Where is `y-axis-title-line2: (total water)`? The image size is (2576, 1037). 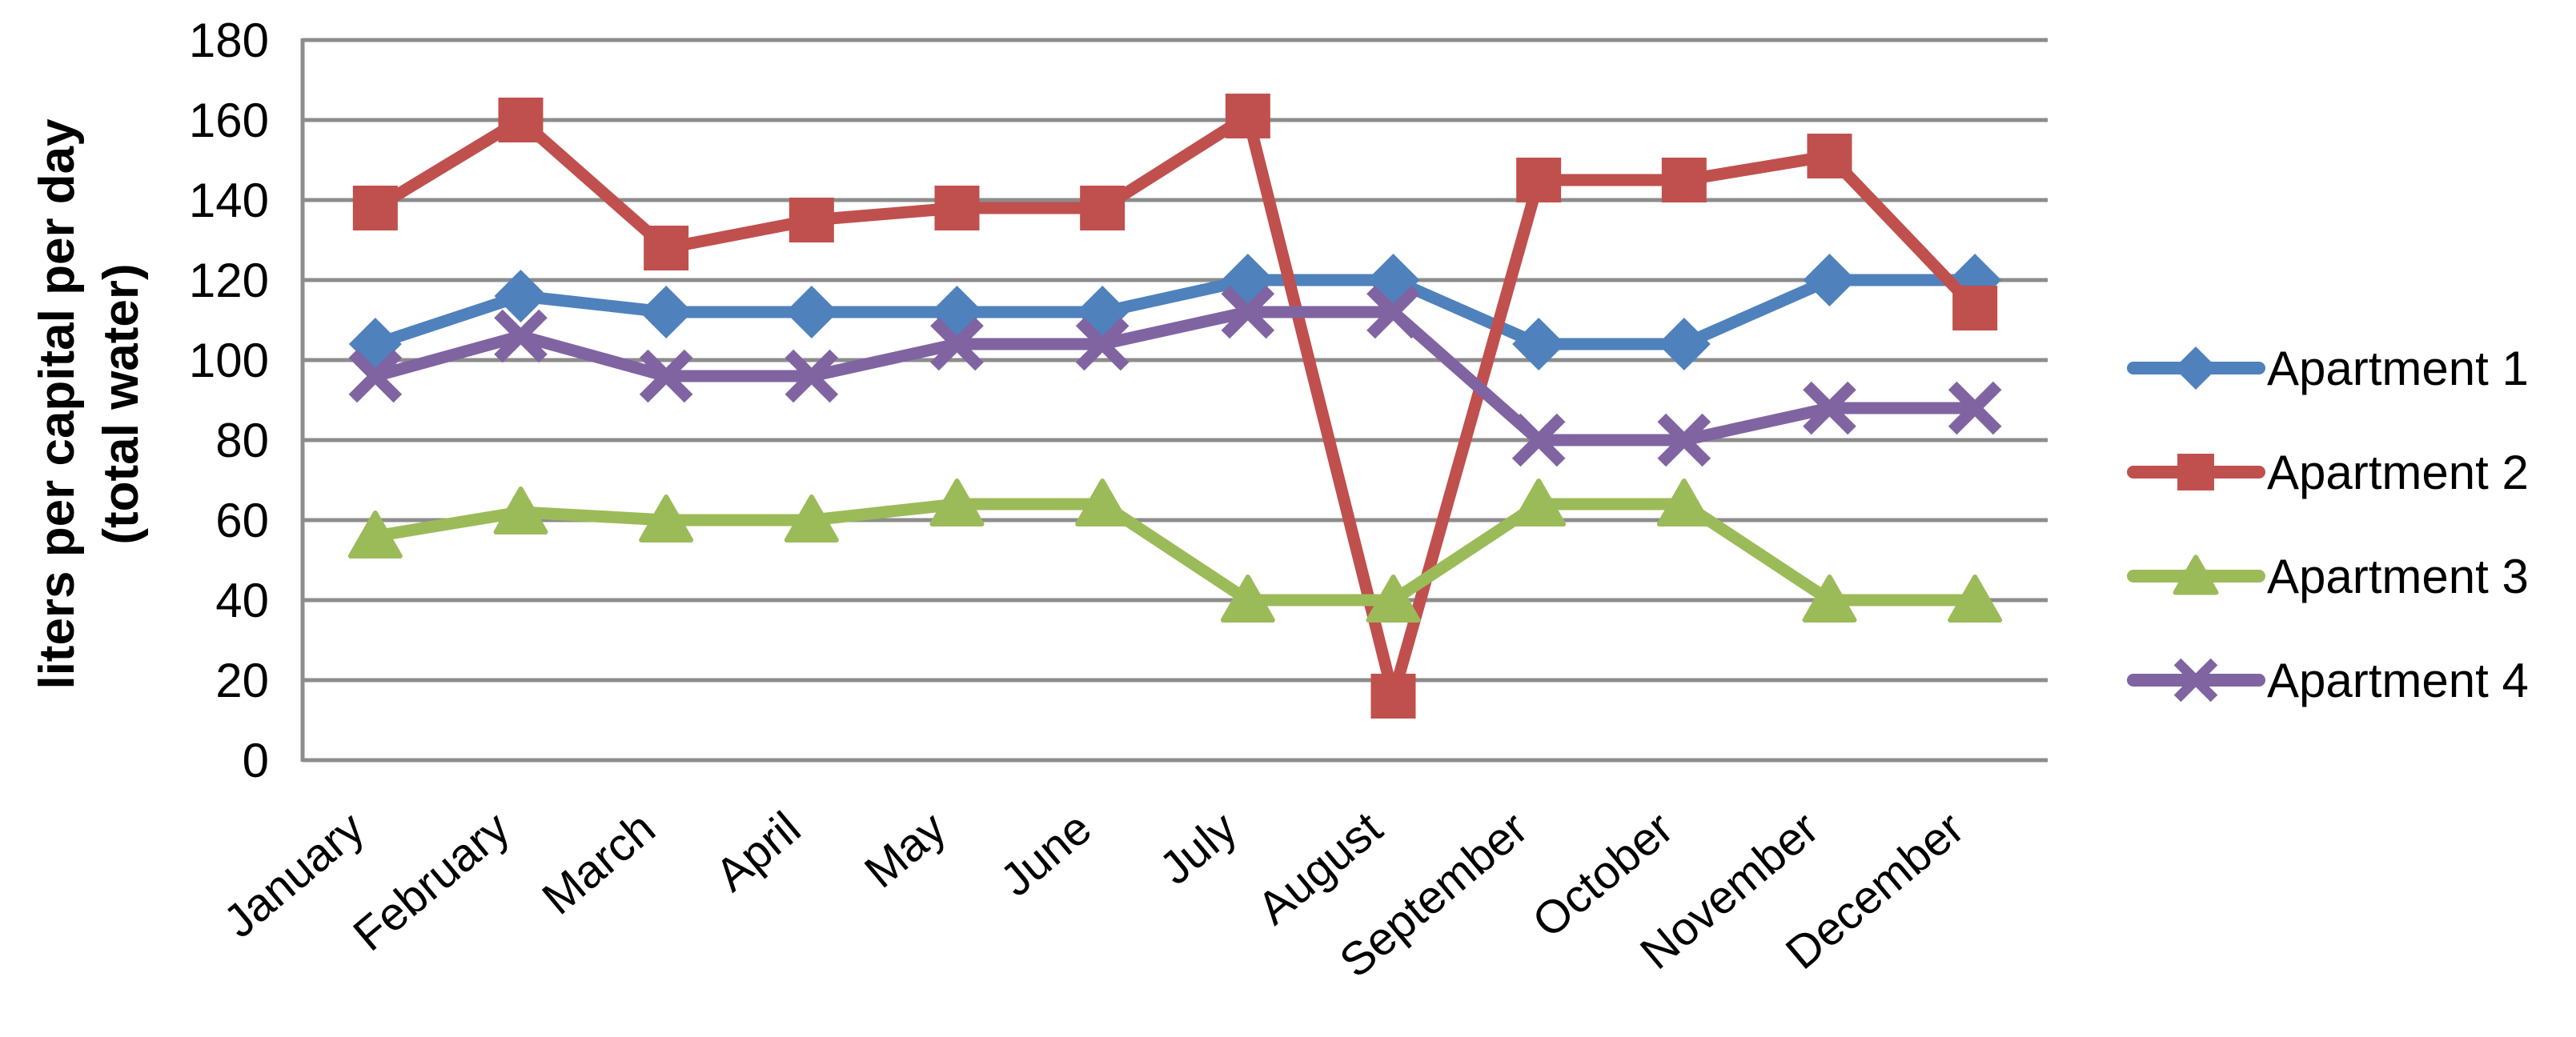
y-axis-title-line2: (total water) is located at coordinates (122, 403).